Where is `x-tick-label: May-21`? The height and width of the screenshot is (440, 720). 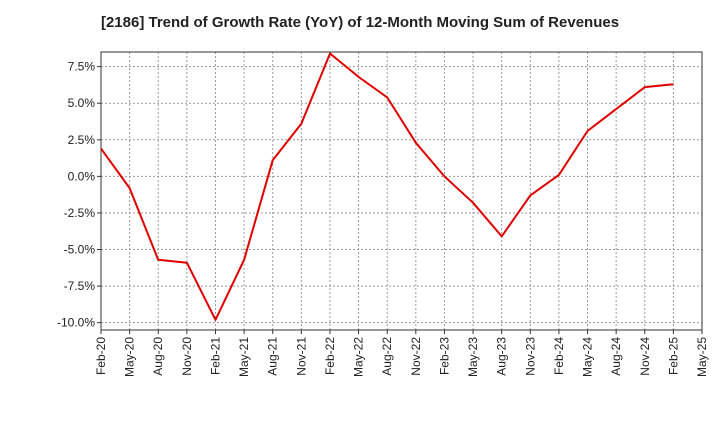
x-tick-label: May-21 is located at coordinates (244, 357).